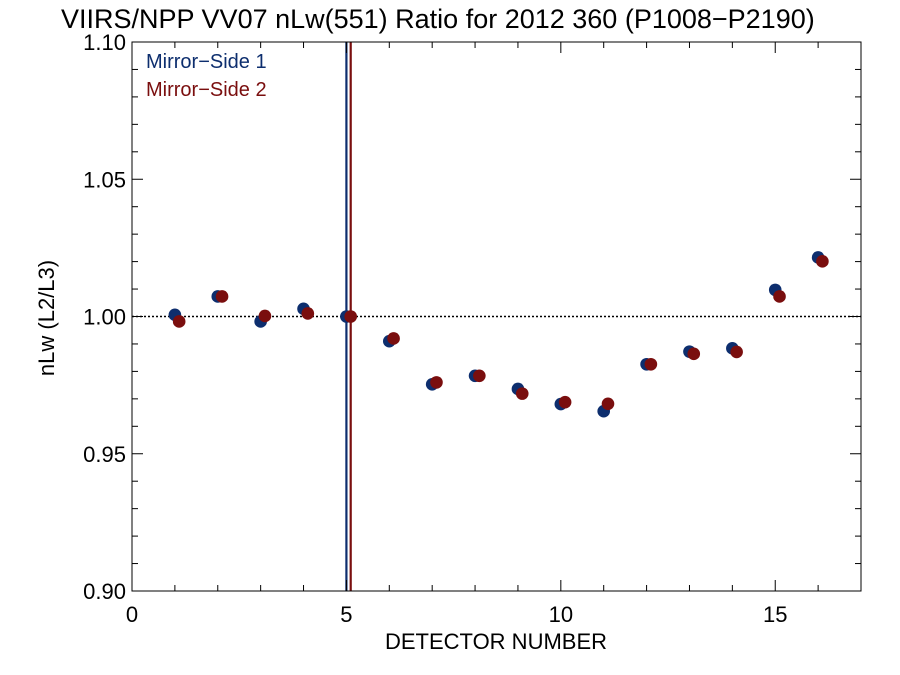  What do you see at coordinates (104, 317) in the screenshot?
I see `y-tick-label: 1.00` at bounding box center [104, 317].